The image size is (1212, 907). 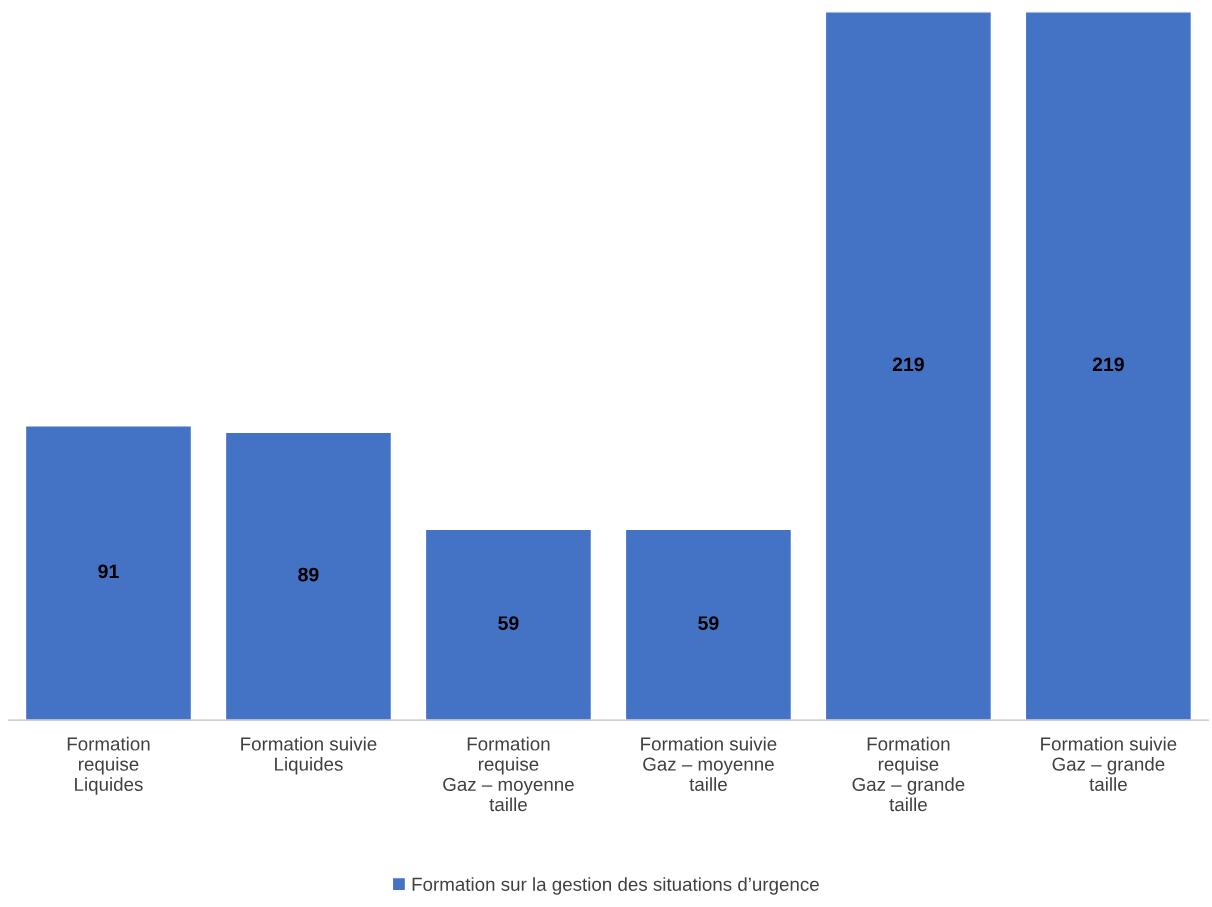 I want to click on legend-label: Formation sur la gestion des situations d’urgence, so click(x=615, y=886).